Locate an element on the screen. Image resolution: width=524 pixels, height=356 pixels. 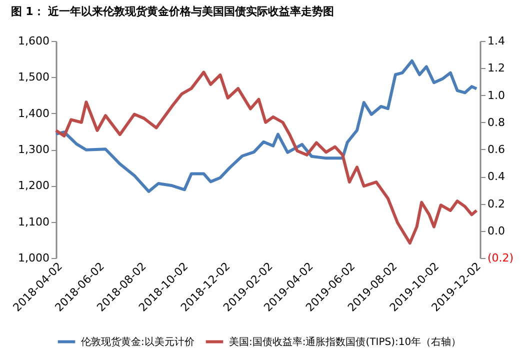
chart-title: 图 1： 近一年以来伦敦现货黄金价格与美国国债实际收益率走势图 is located at coordinates (172, 11).